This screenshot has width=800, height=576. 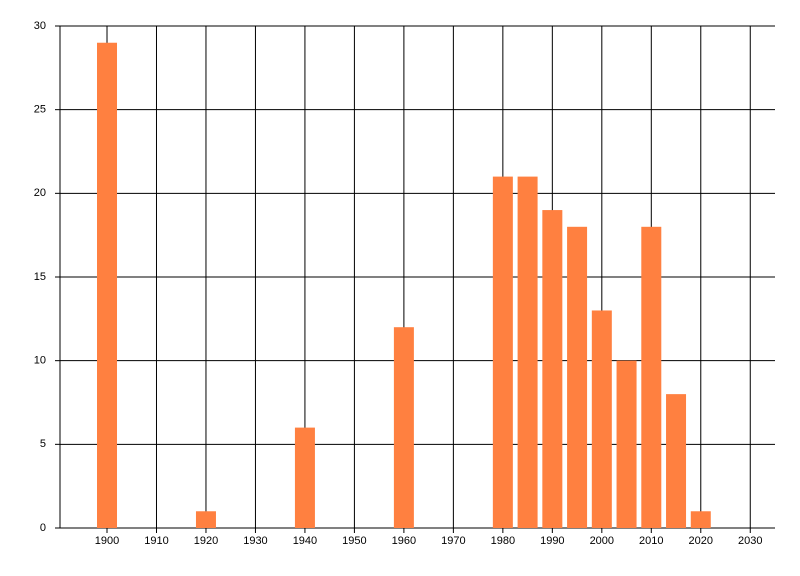 I want to click on y-tick-label: 0, so click(x=43, y=528).